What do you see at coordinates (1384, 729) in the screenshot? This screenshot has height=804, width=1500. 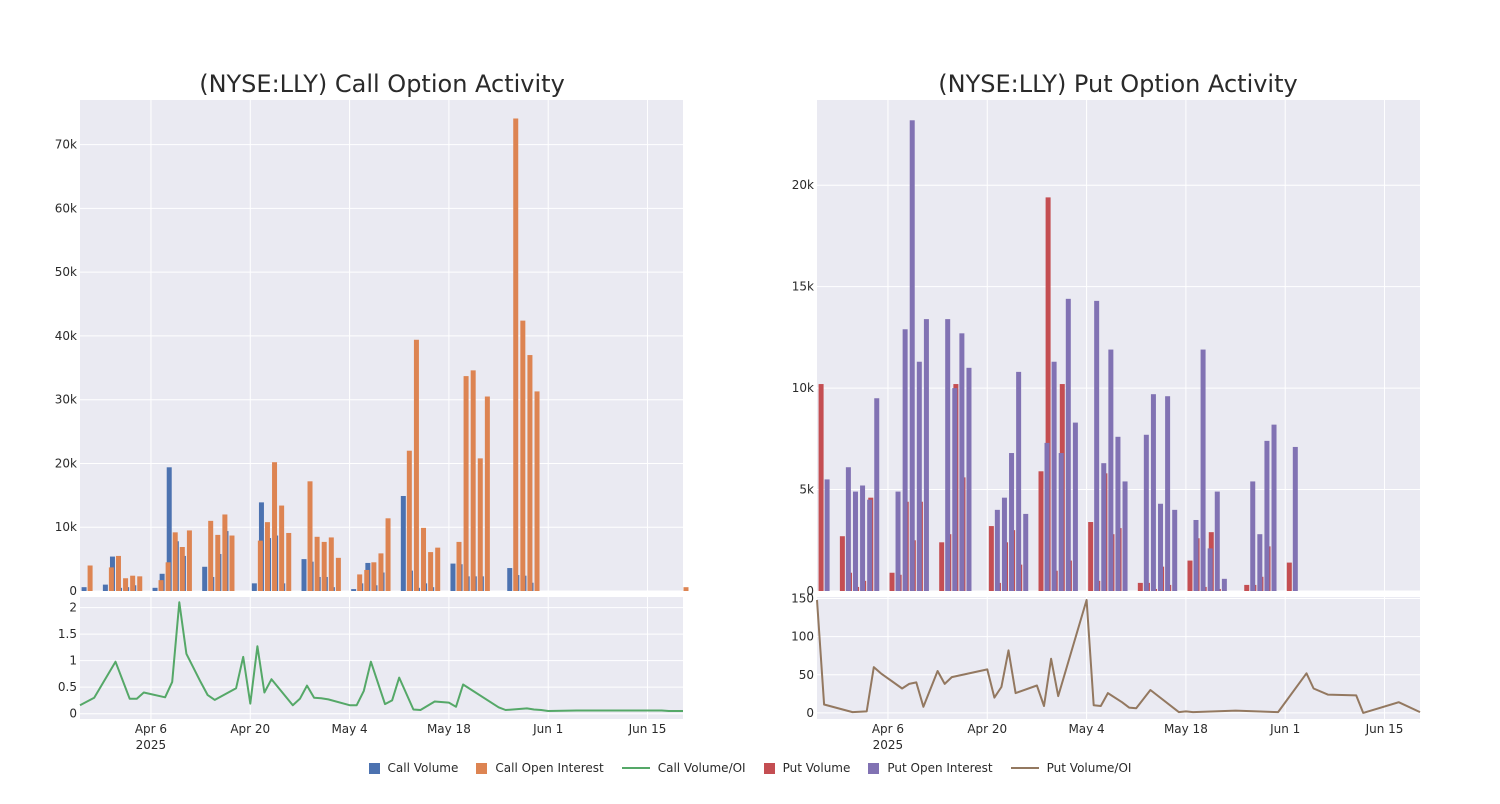 I see `put-xtick-label: Jun 15` at bounding box center [1384, 729].